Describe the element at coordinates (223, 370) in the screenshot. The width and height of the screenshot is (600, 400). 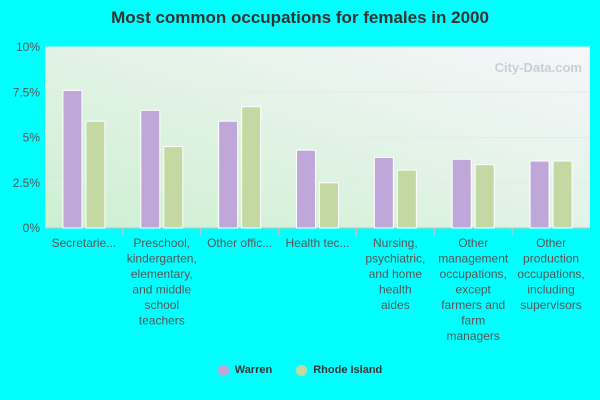
I see `legend-swatch-warren` at that location.